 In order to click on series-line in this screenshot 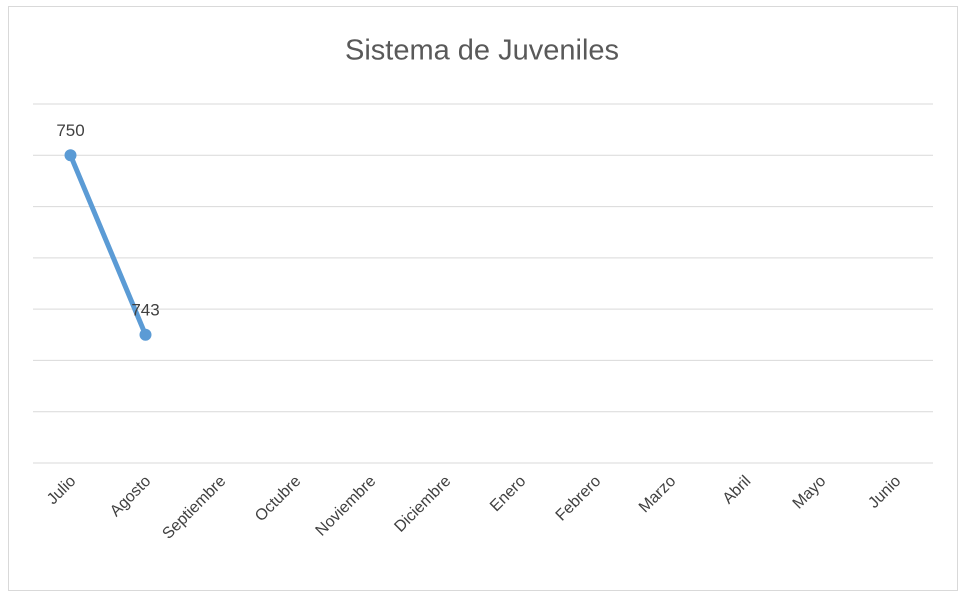, I will do `click(108, 245)`.